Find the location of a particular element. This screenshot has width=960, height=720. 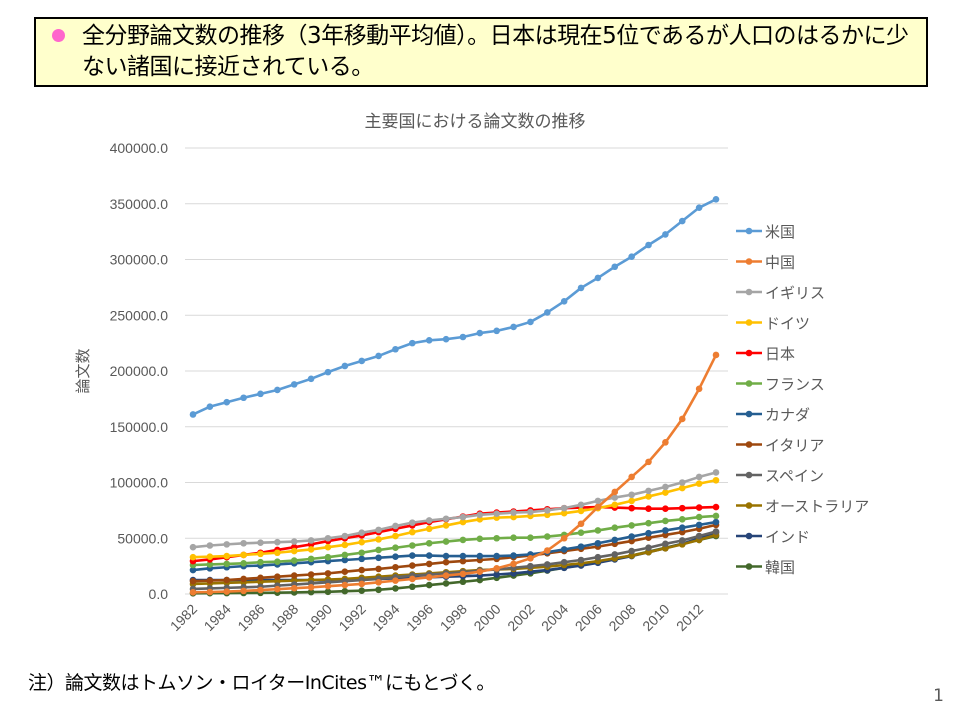

x-tick-label: 1996 is located at coordinates (419, 617).